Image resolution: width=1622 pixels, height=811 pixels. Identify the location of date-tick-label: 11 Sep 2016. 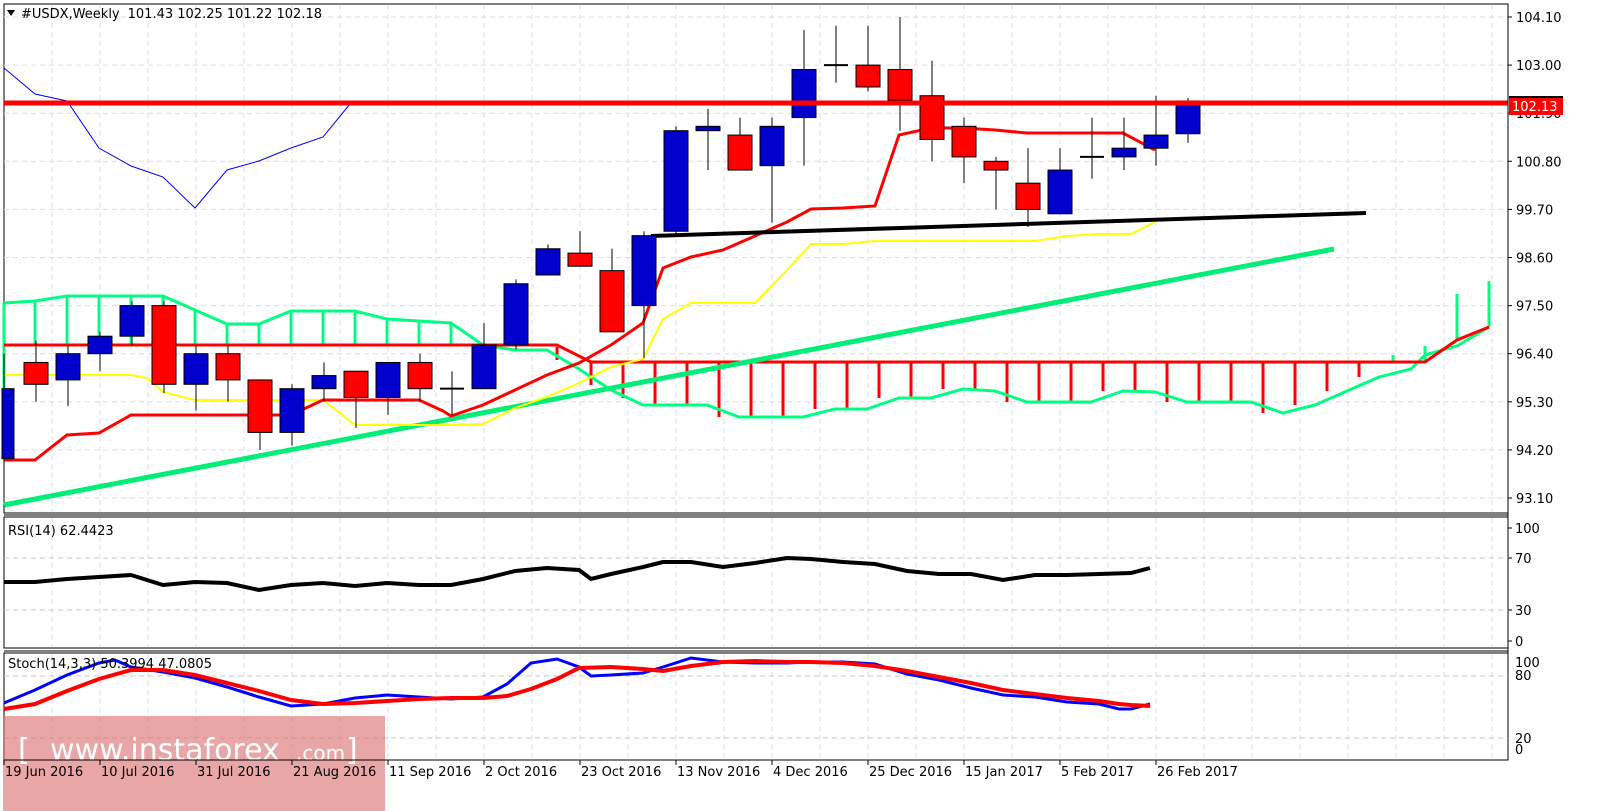
(430, 772).